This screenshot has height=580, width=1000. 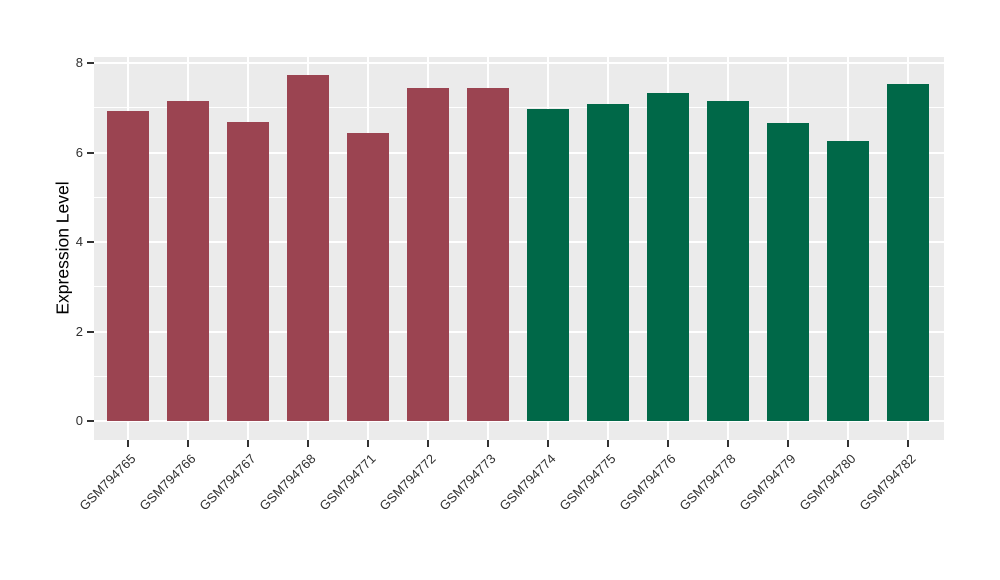 I want to click on y-tick-label: 2, so click(x=79, y=331).